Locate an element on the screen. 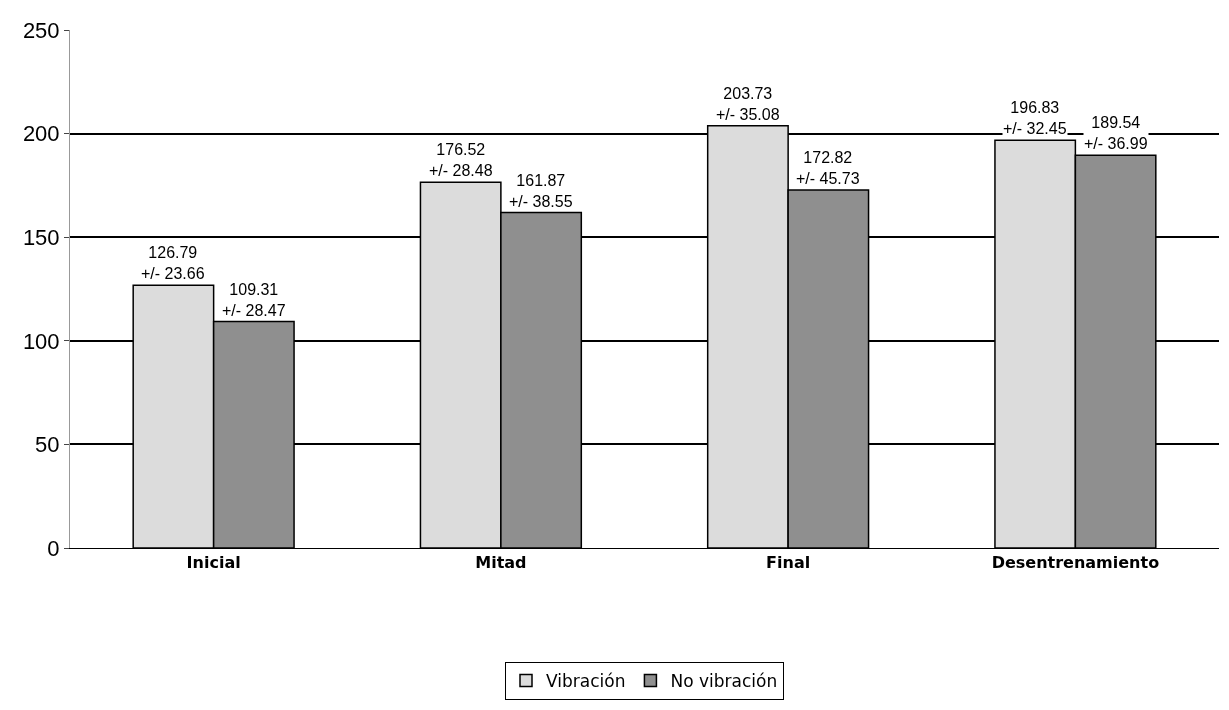 This screenshot has height=710, width=1229. data-label: 109.31 +/- 28.47 is located at coordinates (254, 300).